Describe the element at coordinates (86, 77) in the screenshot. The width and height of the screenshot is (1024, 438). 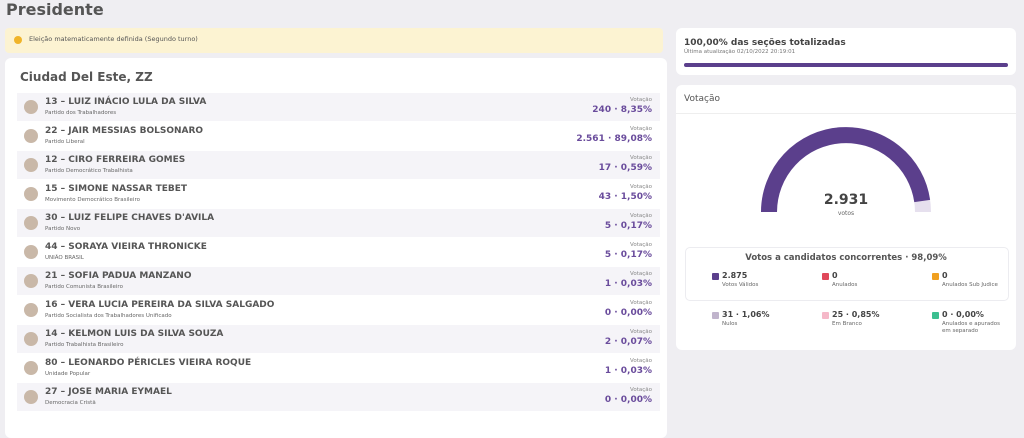
I see `location: Ciudad Del Este, ZZ` at that location.